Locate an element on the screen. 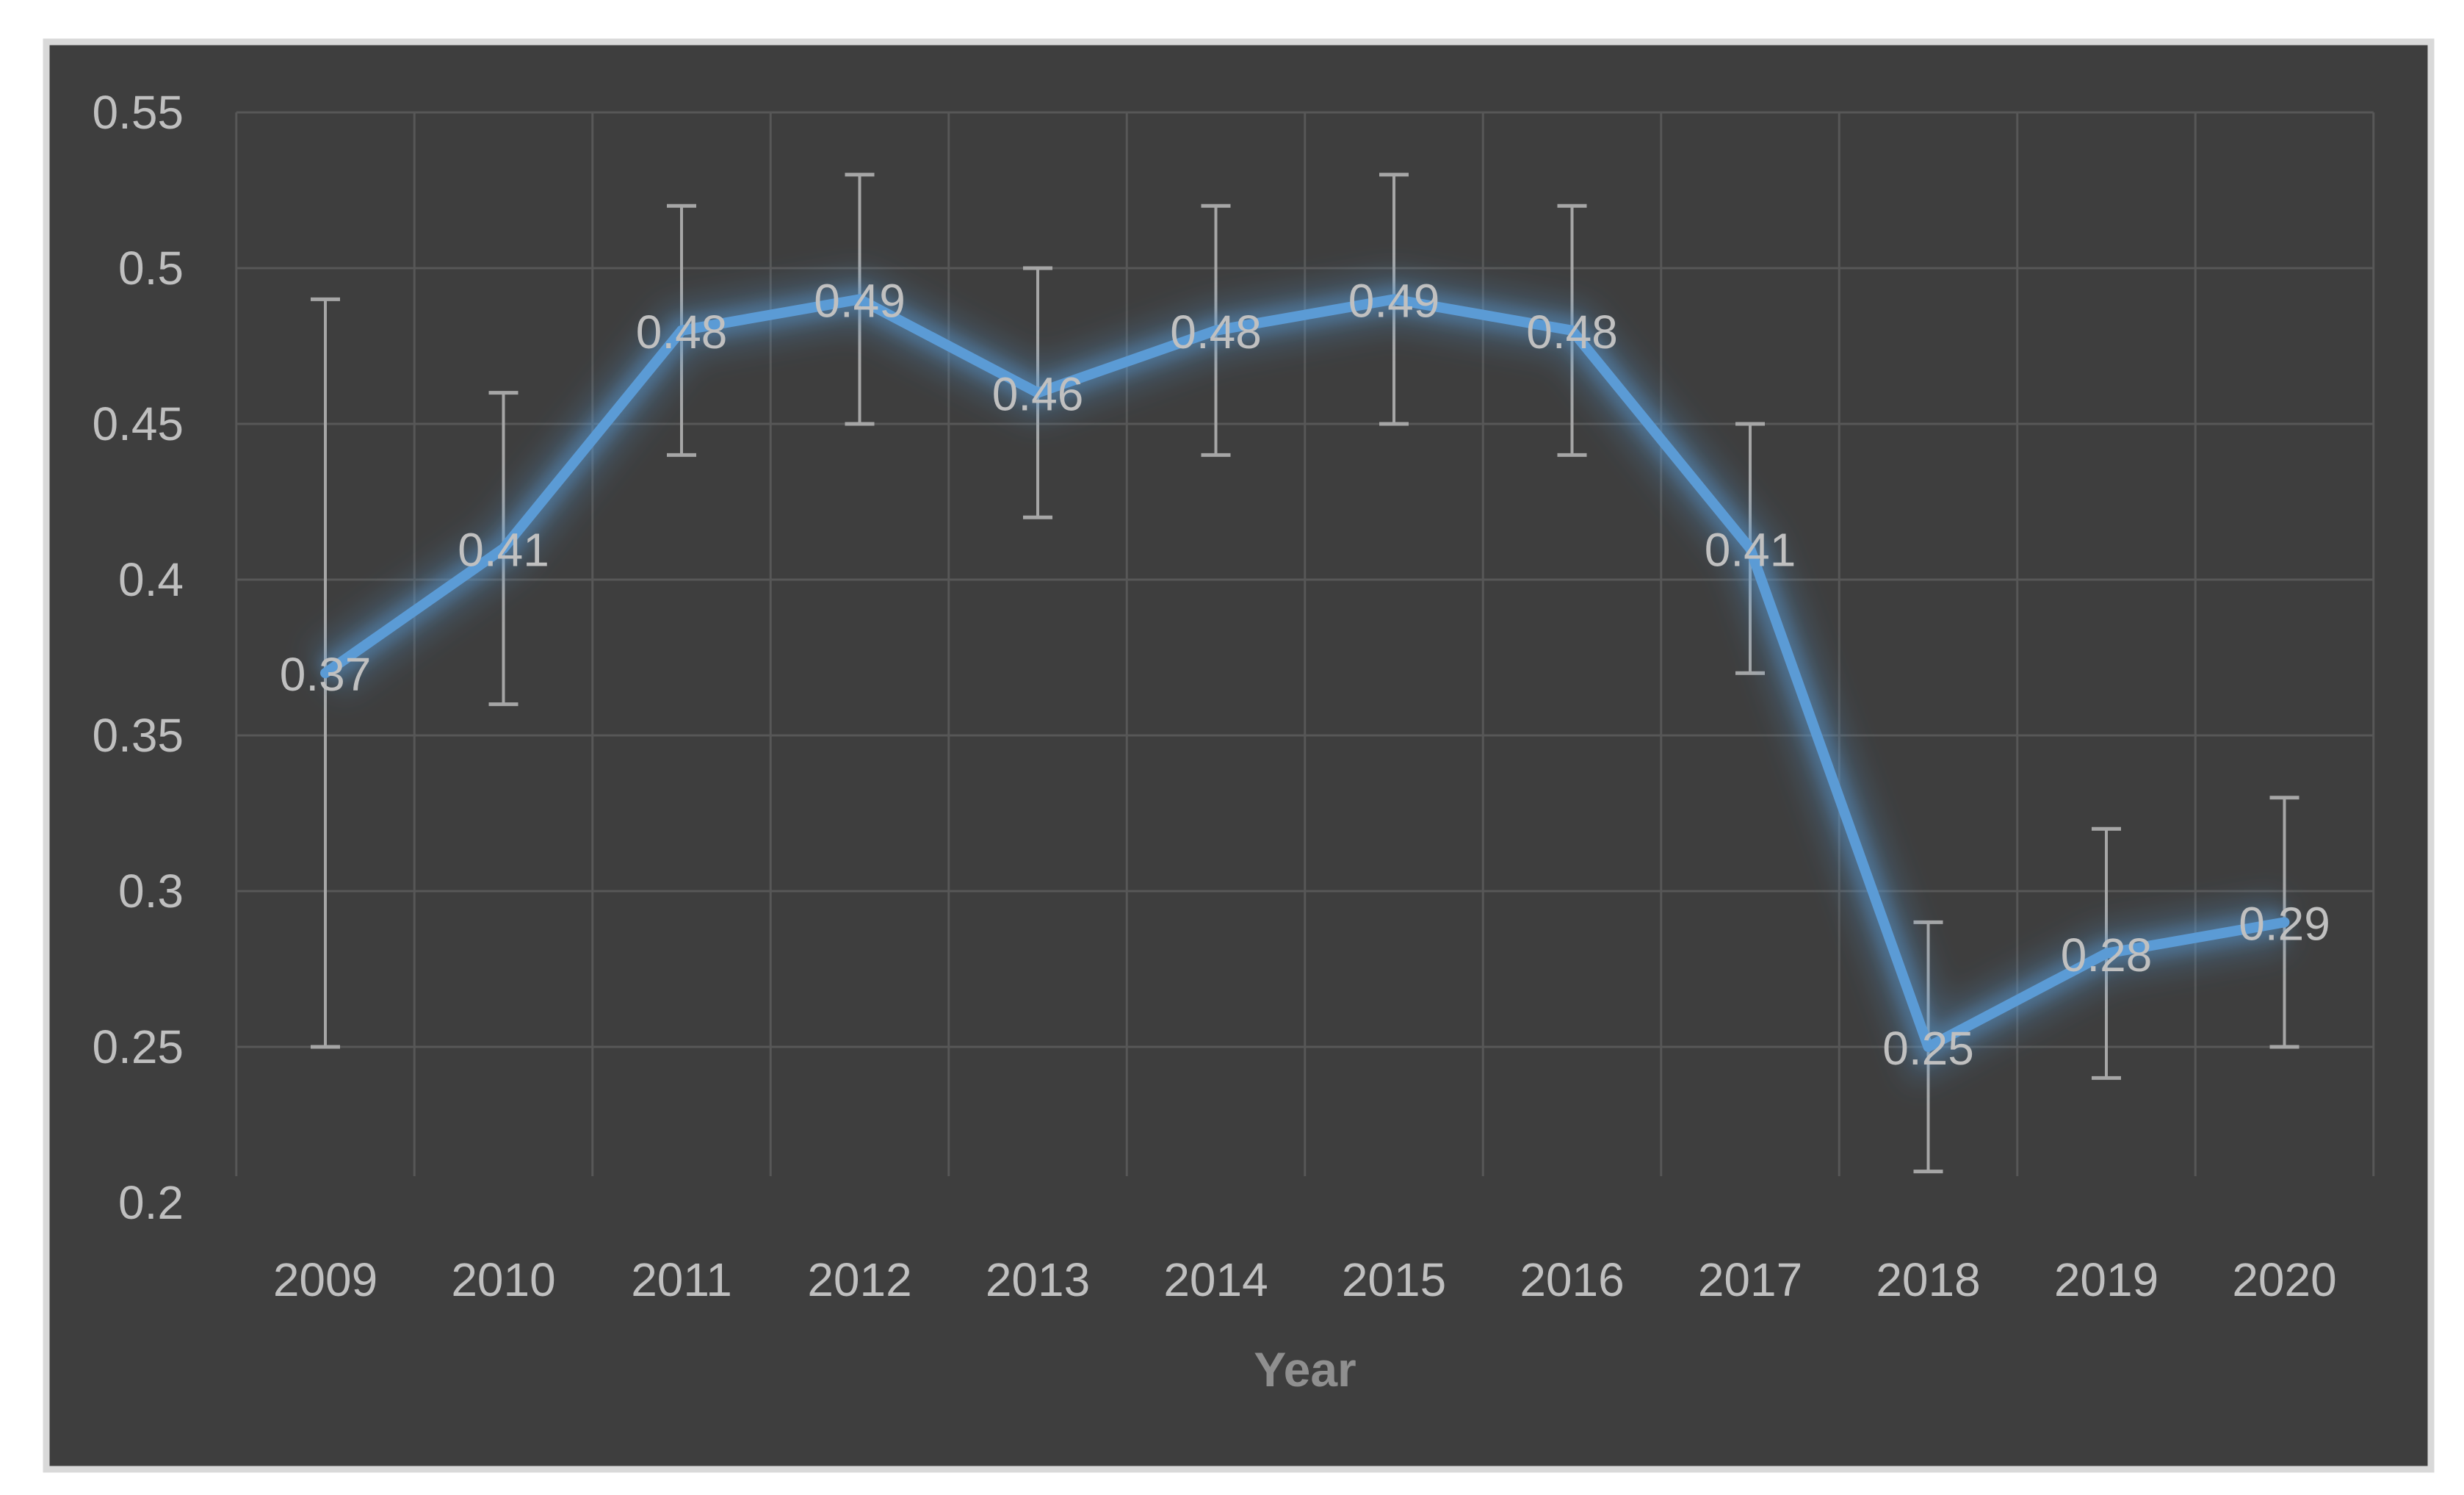 This screenshot has width=2464, height=1495. y-axis-tick-label: 0.2 is located at coordinates (151, 1202).